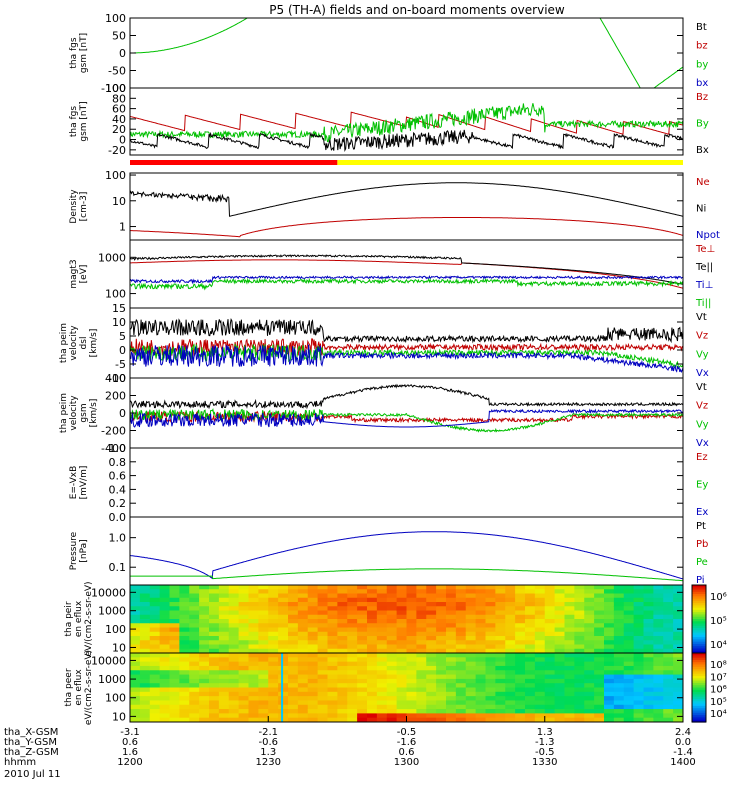 This screenshot has width=750, height=804. What do you see at coordinates (122, 413) in the screenshot?
I see `y-tick-label: 0` at bounding box center [122, 413].